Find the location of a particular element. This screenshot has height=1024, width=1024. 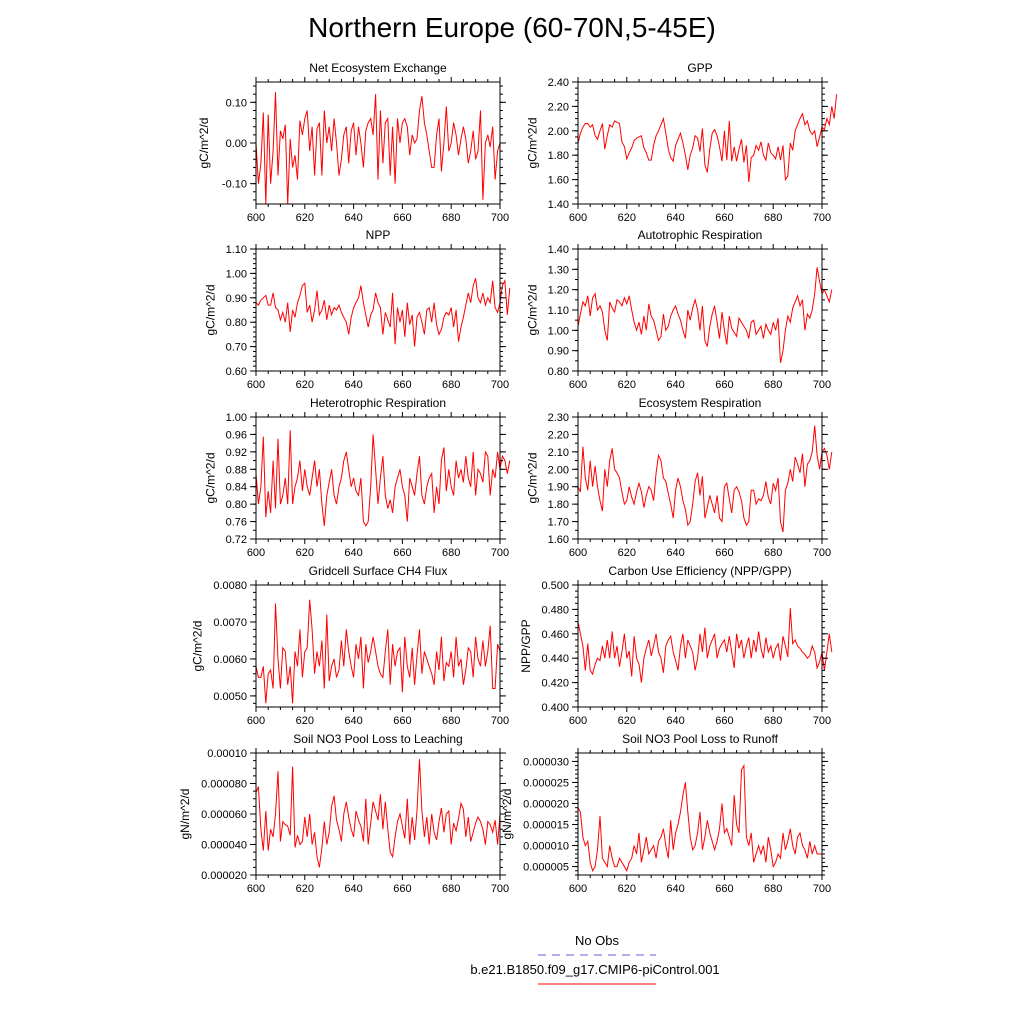

panel-title: Heterotrophic Respiration is located at coordinates (378, 403).